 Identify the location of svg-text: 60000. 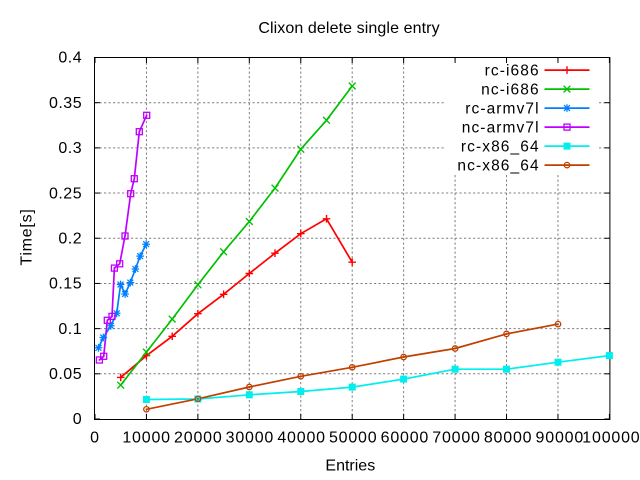
(405, 438).